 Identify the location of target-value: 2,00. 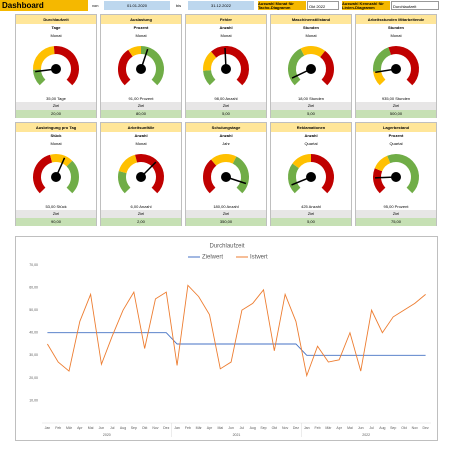
(141, 222).